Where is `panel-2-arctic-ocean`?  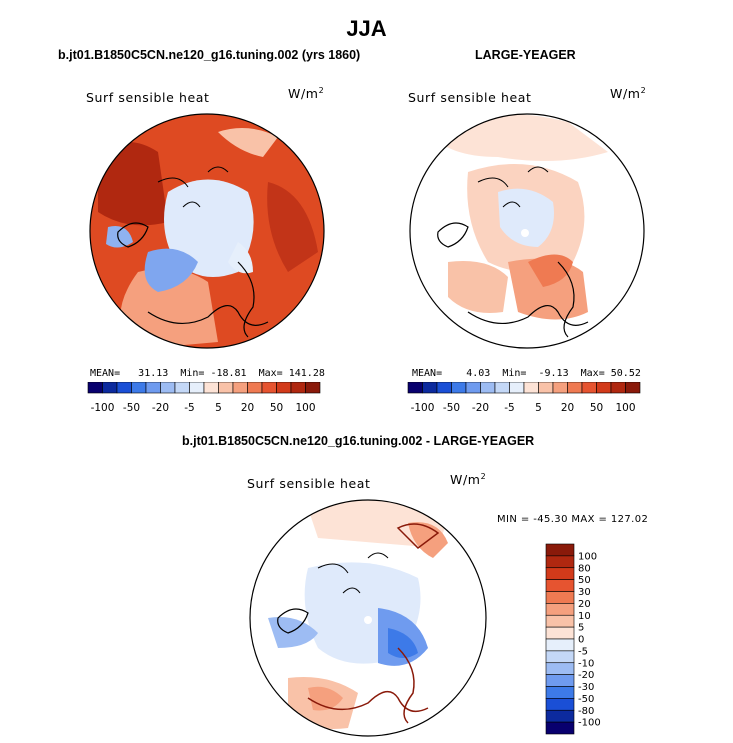
panel-2-arctic-ocean is located at coordinates (526, 217).